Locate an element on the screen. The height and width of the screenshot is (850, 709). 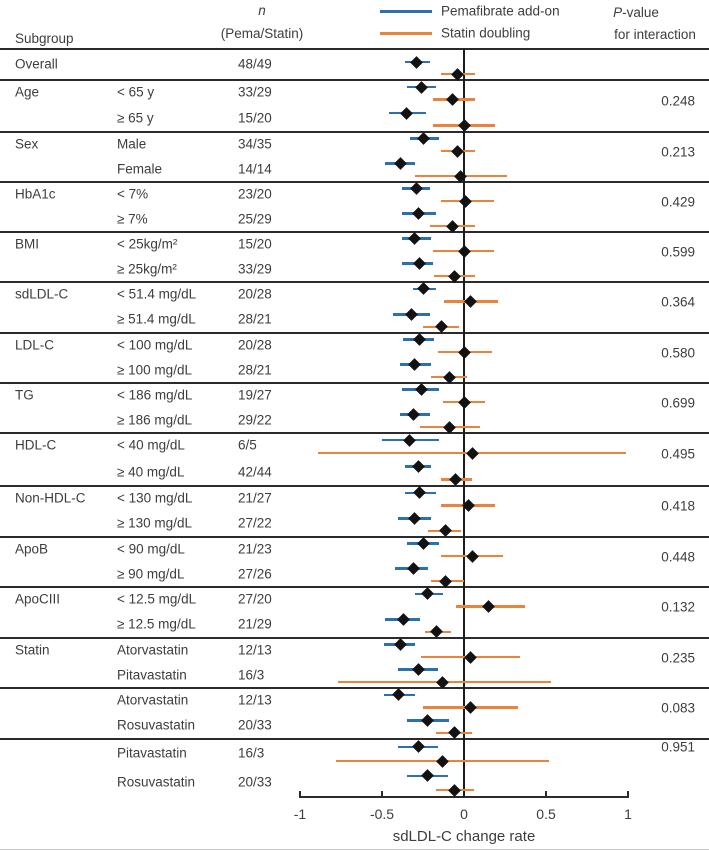
p-value: 0.699 is located at coordinates (678, 403).